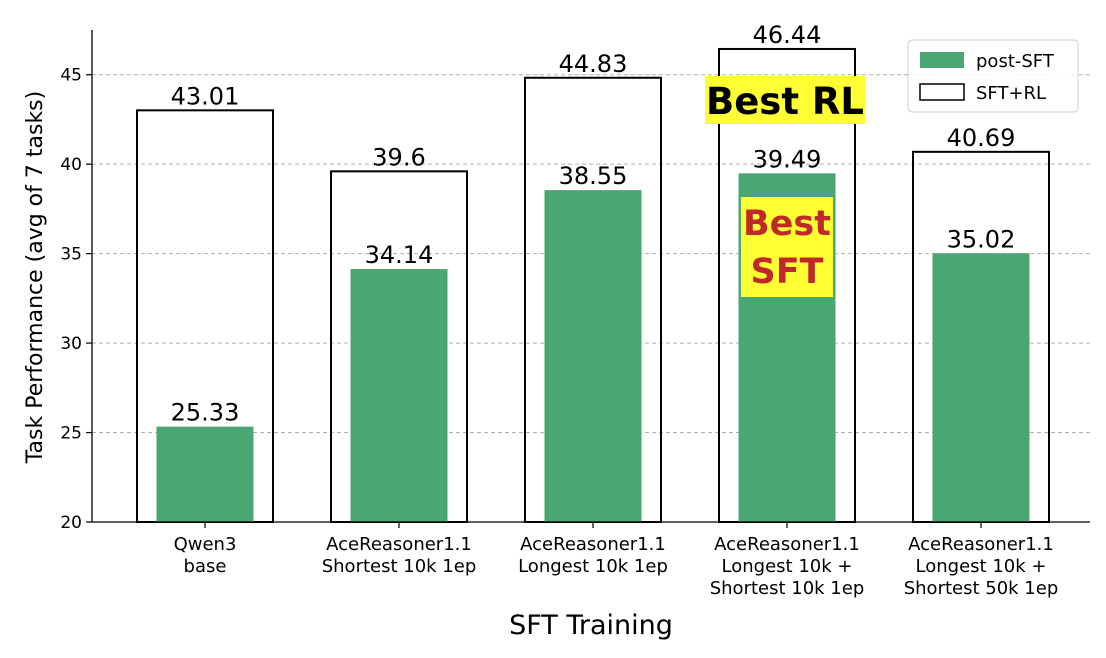 This screenshot has height=658, width=1106. Describe the element at coordinates (993, 76) in the screenshot. I see `legend: post-SFT SFT+RL` at that location.